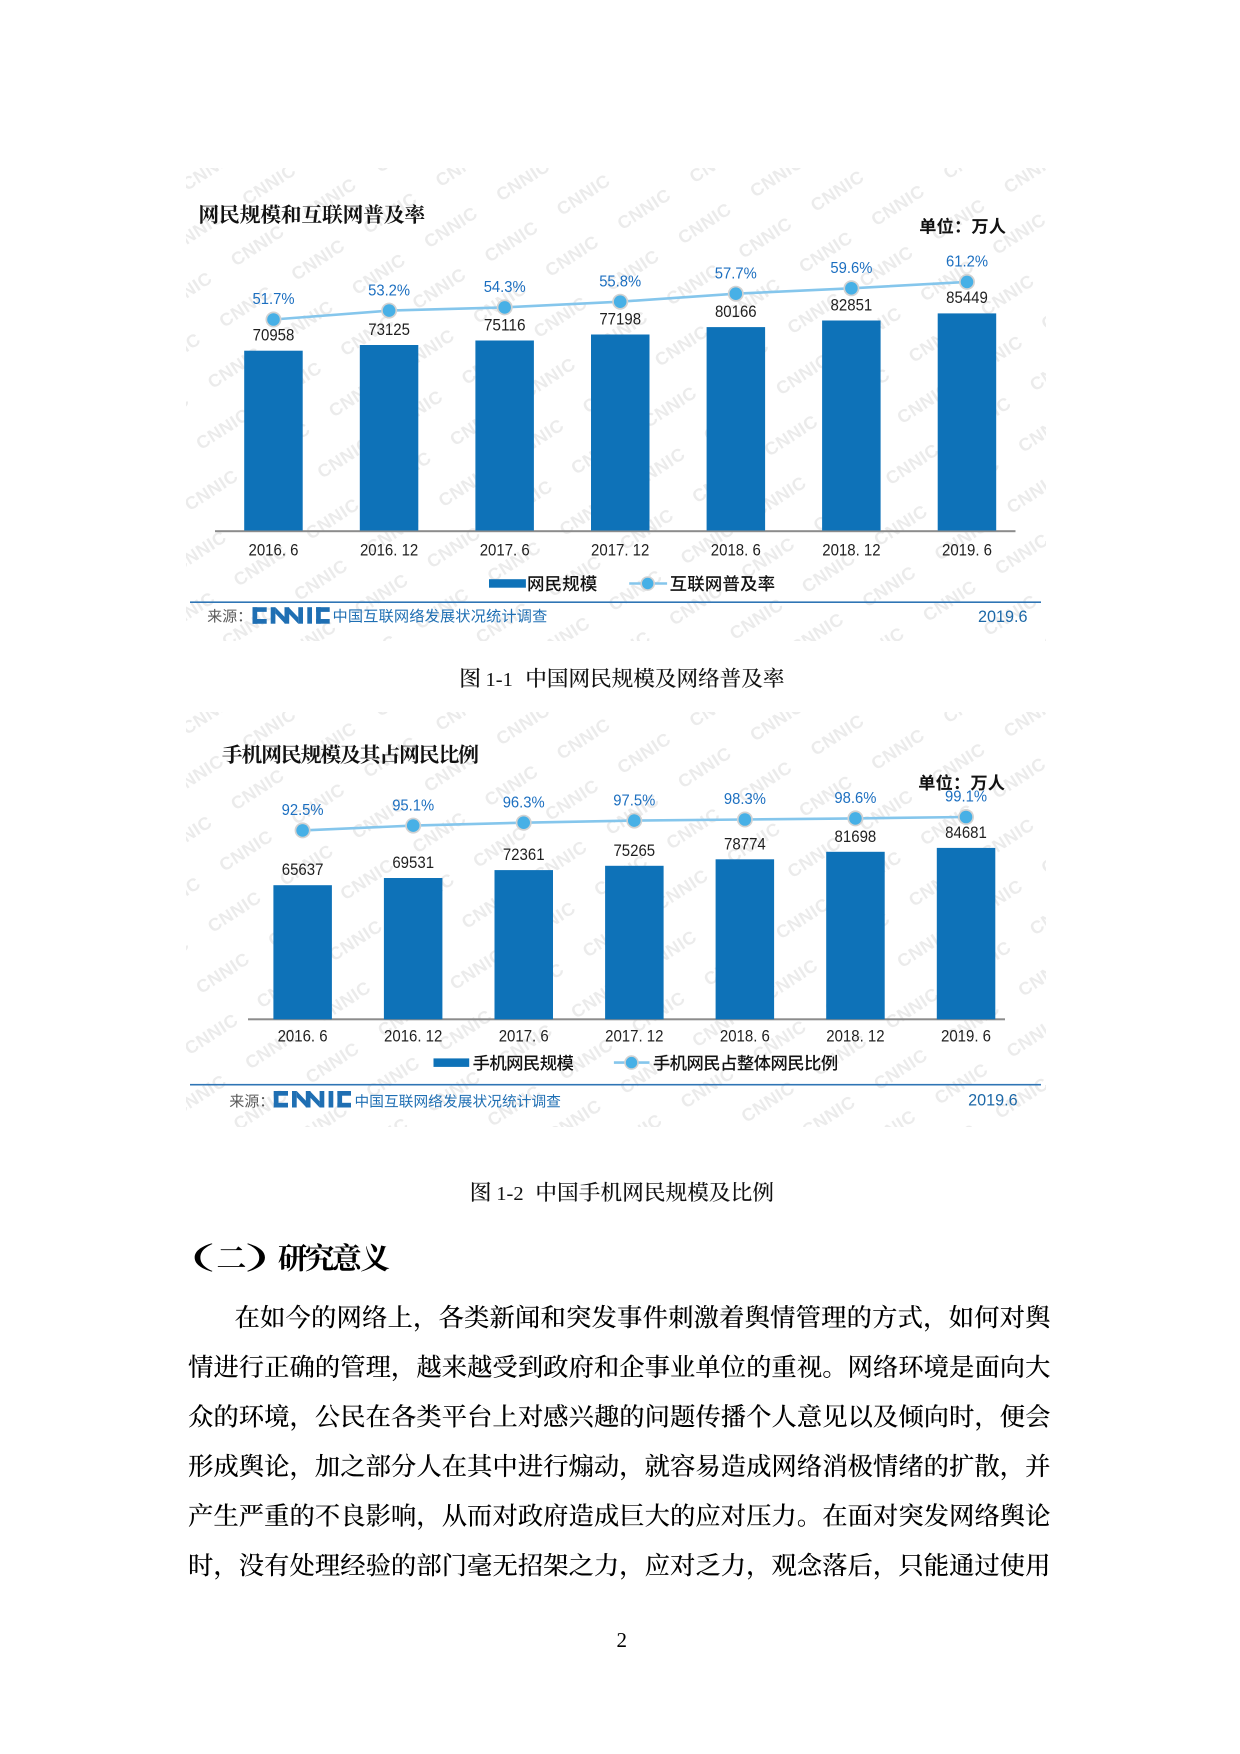  Describe the element at coordinates (413, 863) in the screenshot. I see `svg-text: 69531` at that location.